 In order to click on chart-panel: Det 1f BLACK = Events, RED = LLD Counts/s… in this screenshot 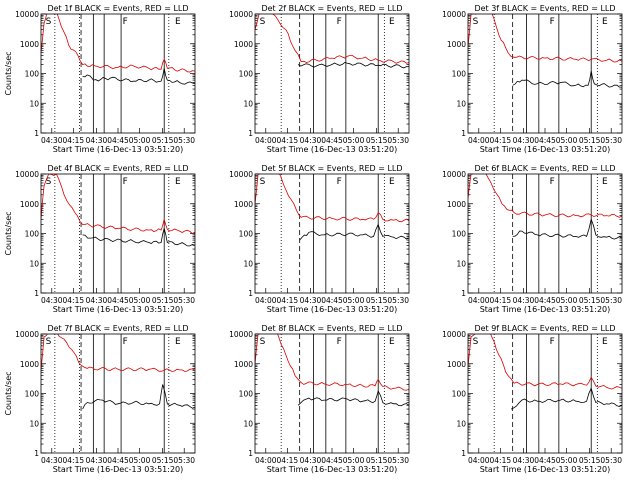, I will do `click(100, 79)`.